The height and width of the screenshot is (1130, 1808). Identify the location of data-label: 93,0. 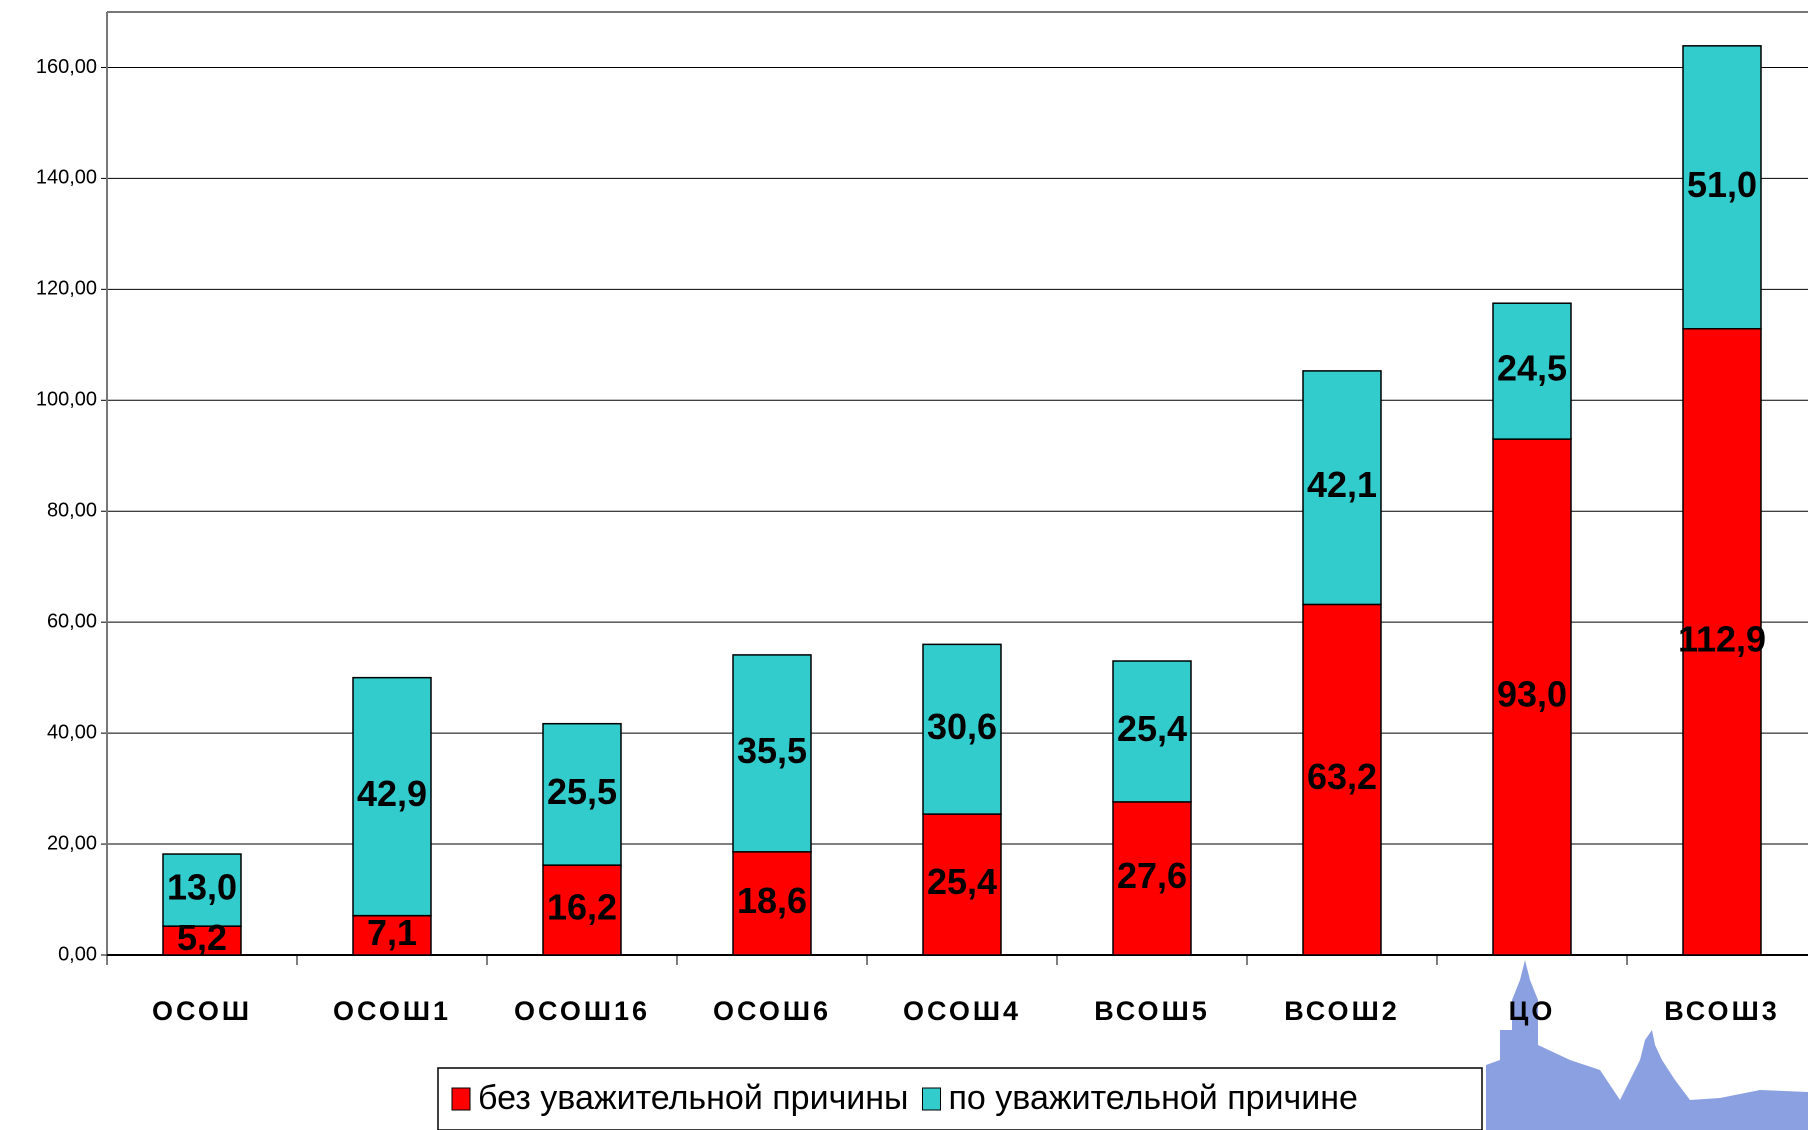
(1532, 694).